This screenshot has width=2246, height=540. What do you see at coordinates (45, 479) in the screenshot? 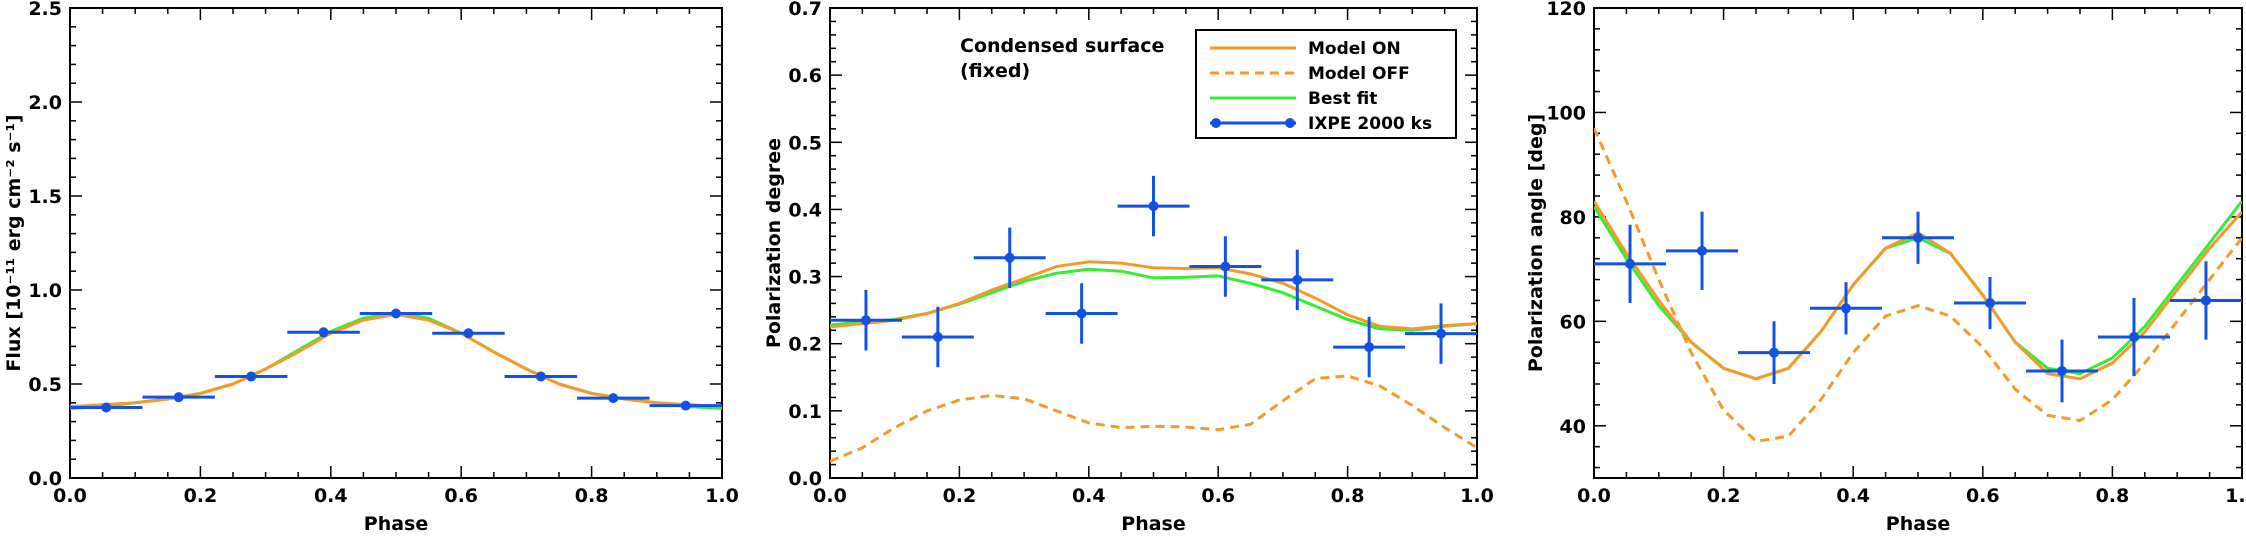
I see `chart-0-y-tick-label: 0.0` at bounding box center [45, 479].